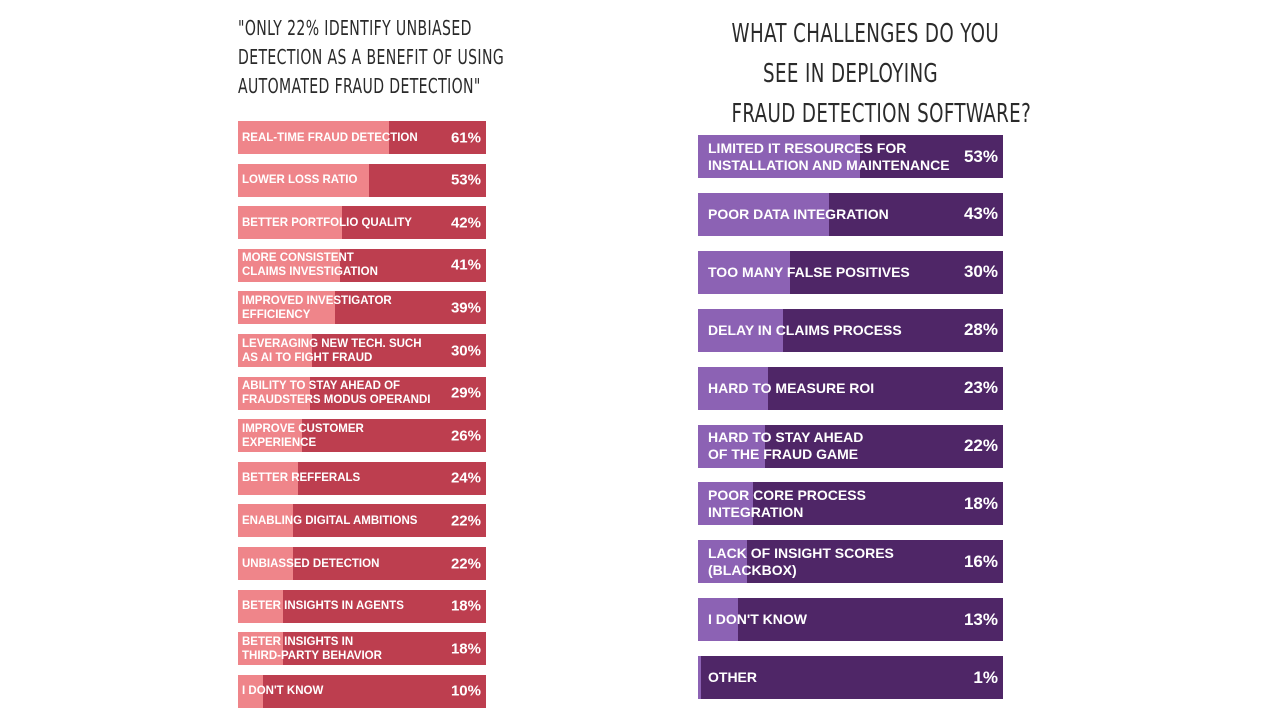 Image resolution: width=1280 pixels, height=720 pixels. Describe the element at coordinates (809, 271) in the screenshot. I see `bar-label: Too many false positives` at that location.